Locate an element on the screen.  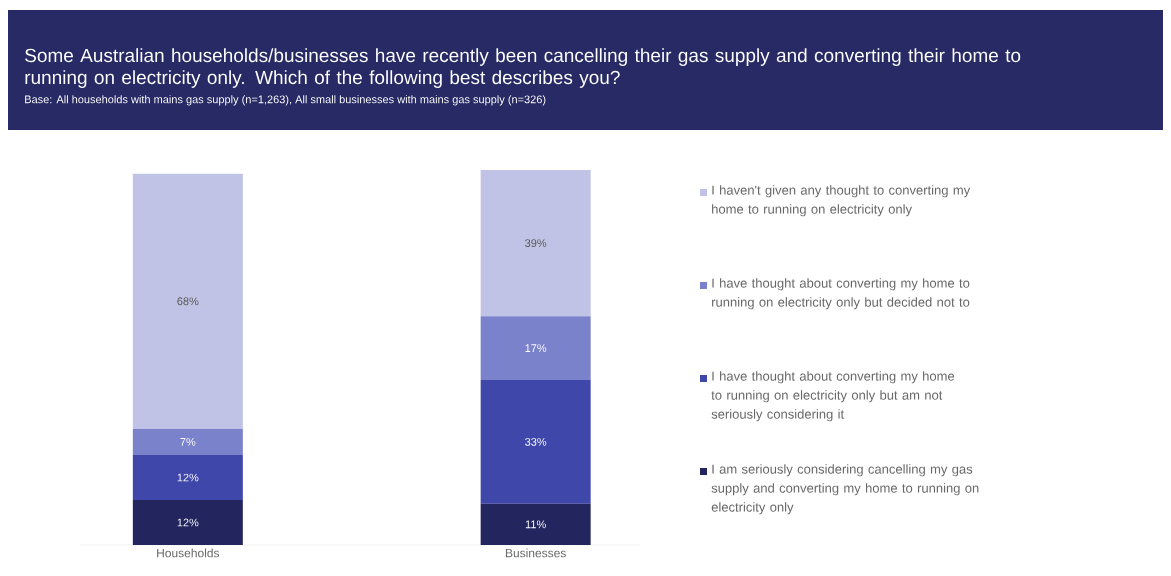
legend-label: I am seriously considering cancelling my gas supply and converting my home to running on electricity only is located at coordinates (845, 489).